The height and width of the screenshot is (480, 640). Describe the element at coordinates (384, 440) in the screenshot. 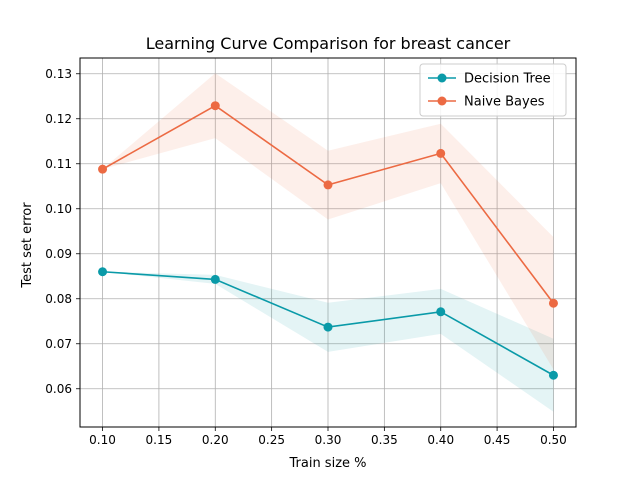

I see `x-tick-label: 0.35` at that location.